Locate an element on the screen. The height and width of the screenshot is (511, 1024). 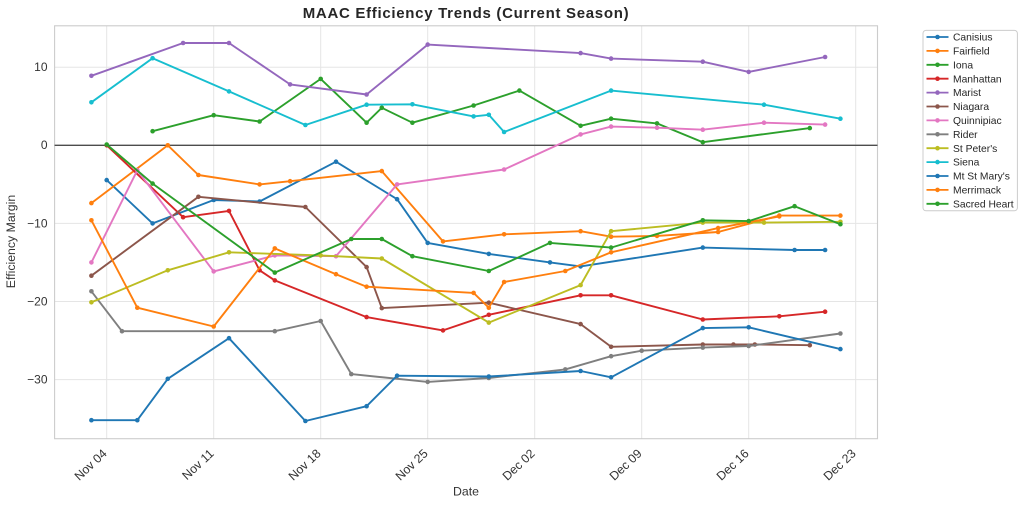
svg-text:MAAC Efficiency Trends (Curren: MAAC Efficiency Trends (Current Season) is located at coordinates (466, 13).